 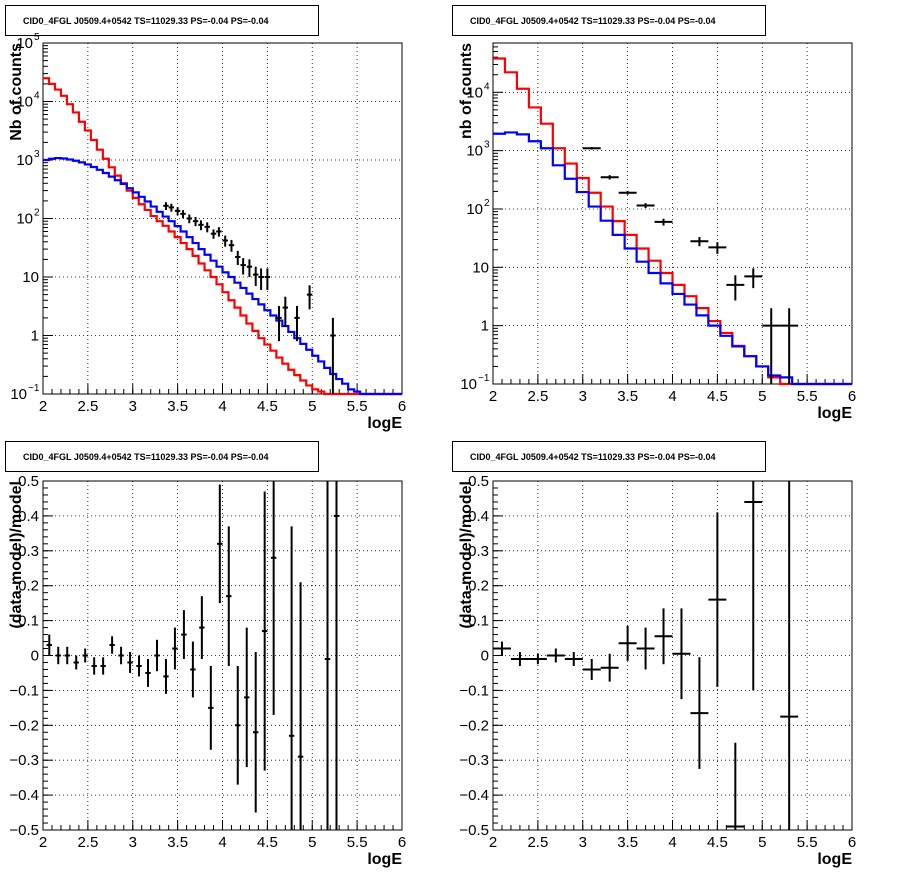 I want to click on model-histogram-blue, so click(x=672, y=258).